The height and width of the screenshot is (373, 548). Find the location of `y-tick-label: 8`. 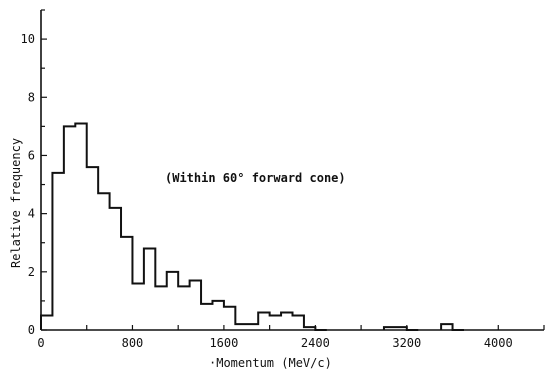

y-tick-label: 8 is located at coordinates (31, 97).